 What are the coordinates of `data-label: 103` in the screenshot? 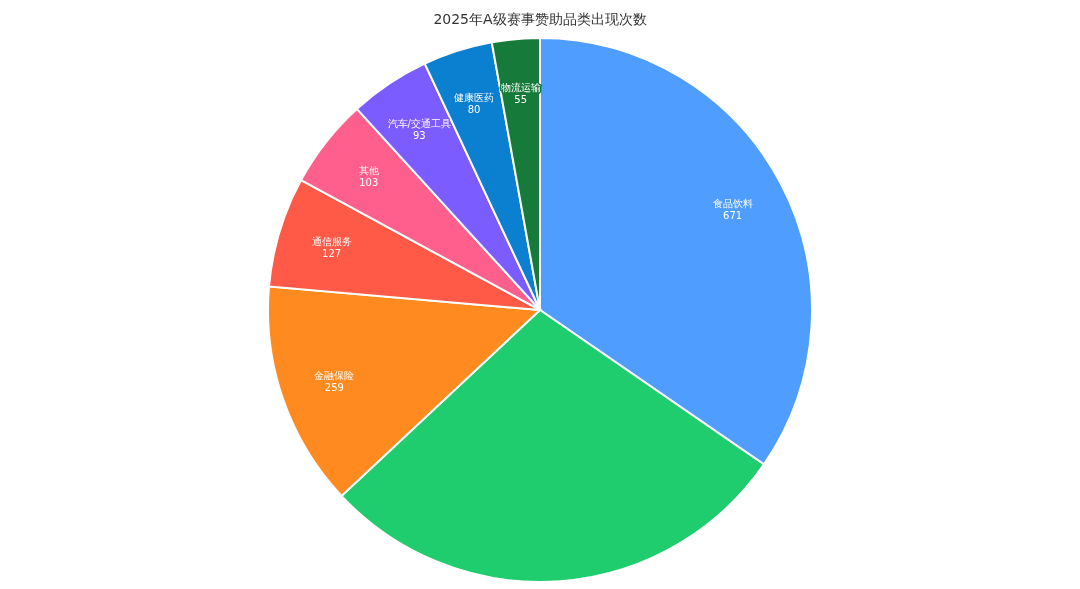 It's located at (369, 182).